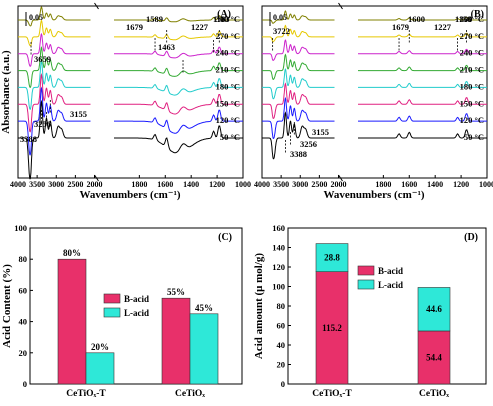 The image size is (493, 406). I want to click on peak-annotation: 3256, so click(42, 124).